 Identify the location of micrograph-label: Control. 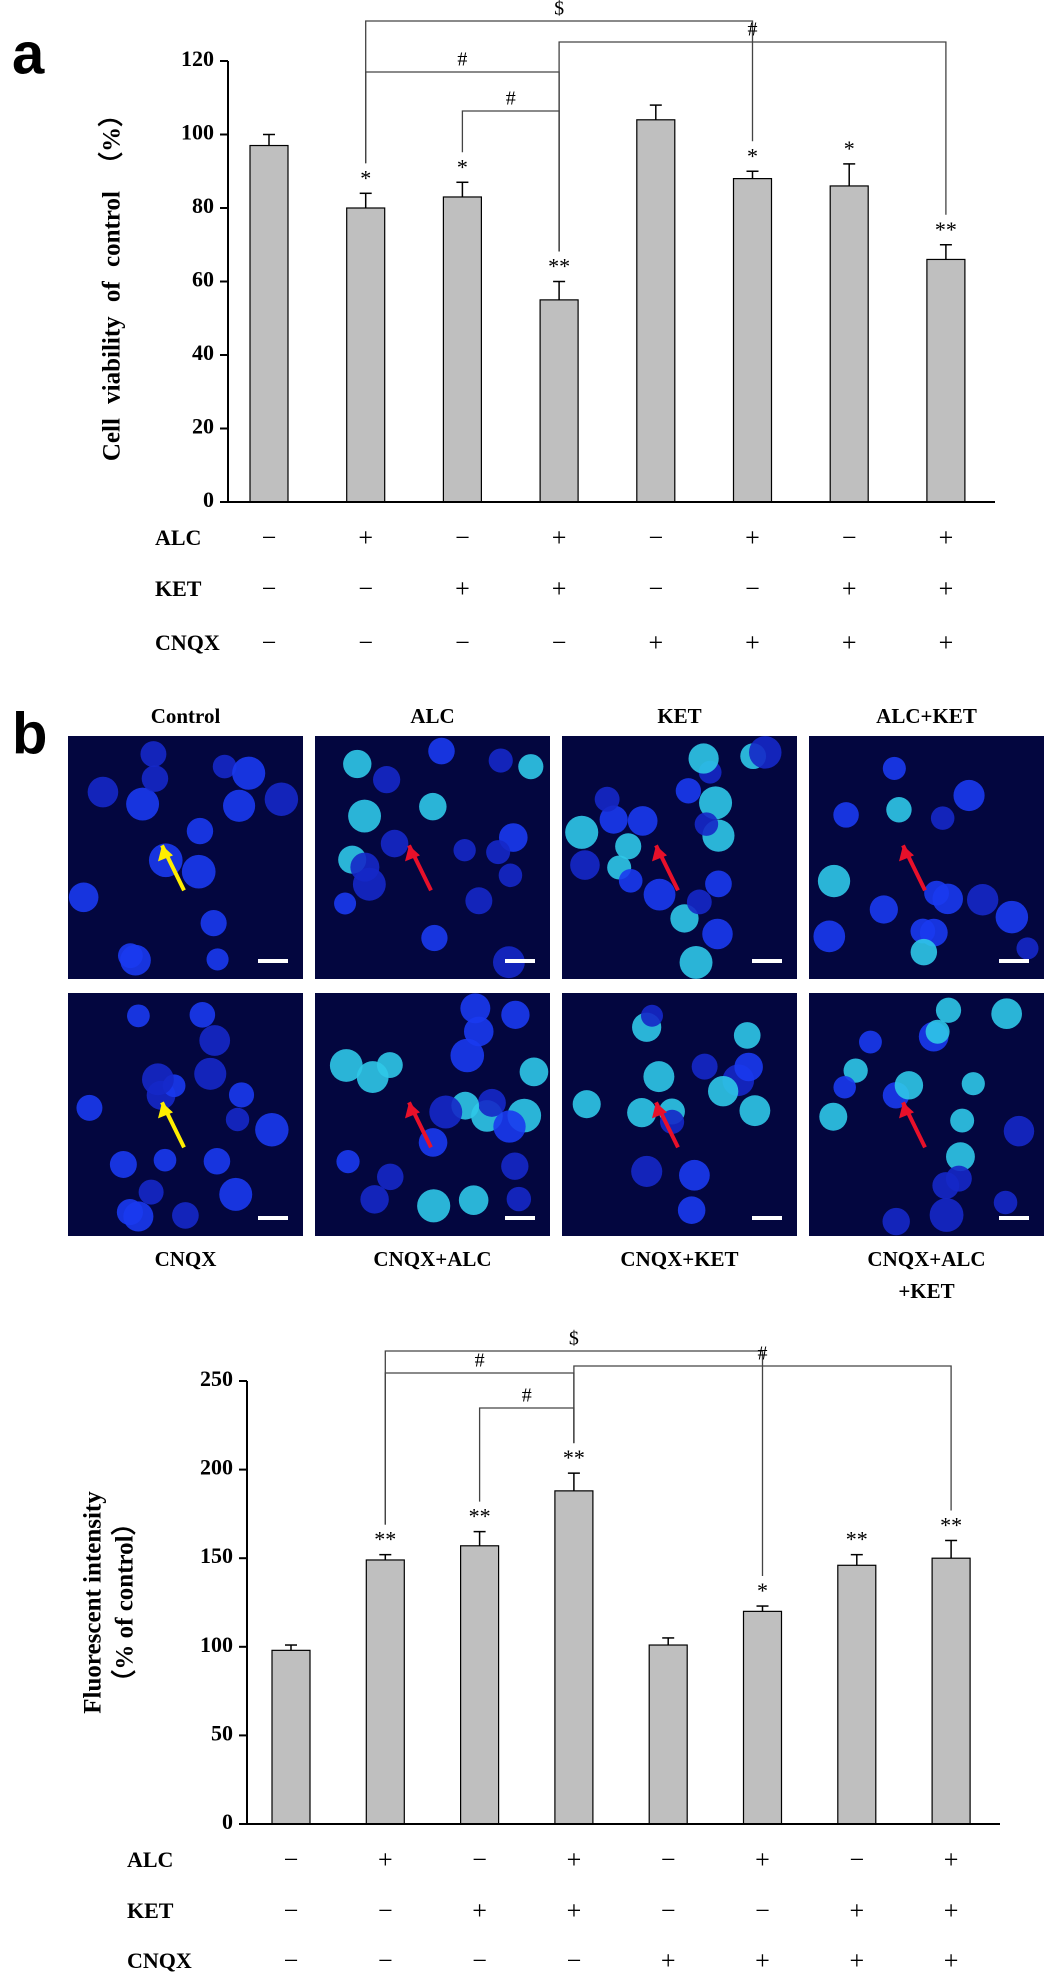
(186, 716).